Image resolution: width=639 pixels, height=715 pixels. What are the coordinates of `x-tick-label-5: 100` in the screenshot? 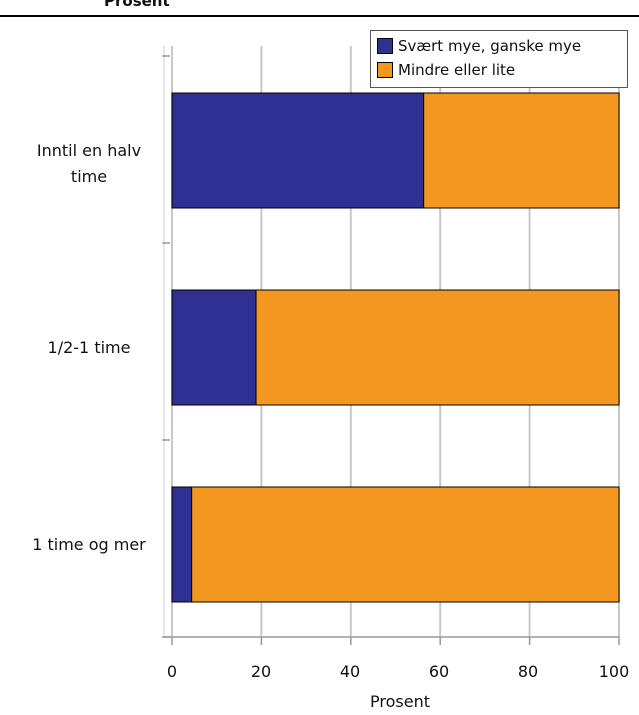 It's located at (614, 671).